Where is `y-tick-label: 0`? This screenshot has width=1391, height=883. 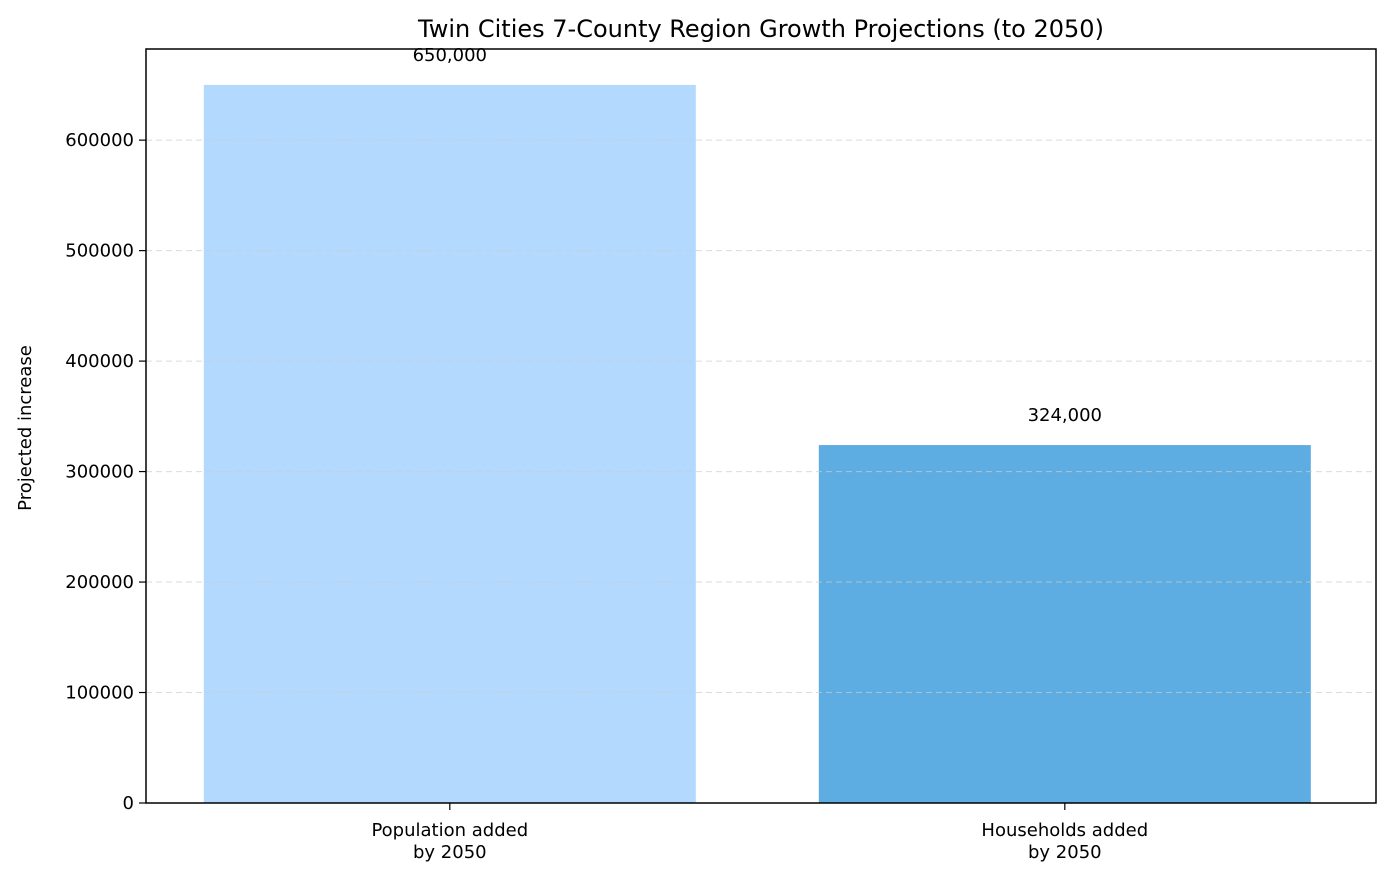 y-tick-label: 0 is located at coordinates (128, 803).